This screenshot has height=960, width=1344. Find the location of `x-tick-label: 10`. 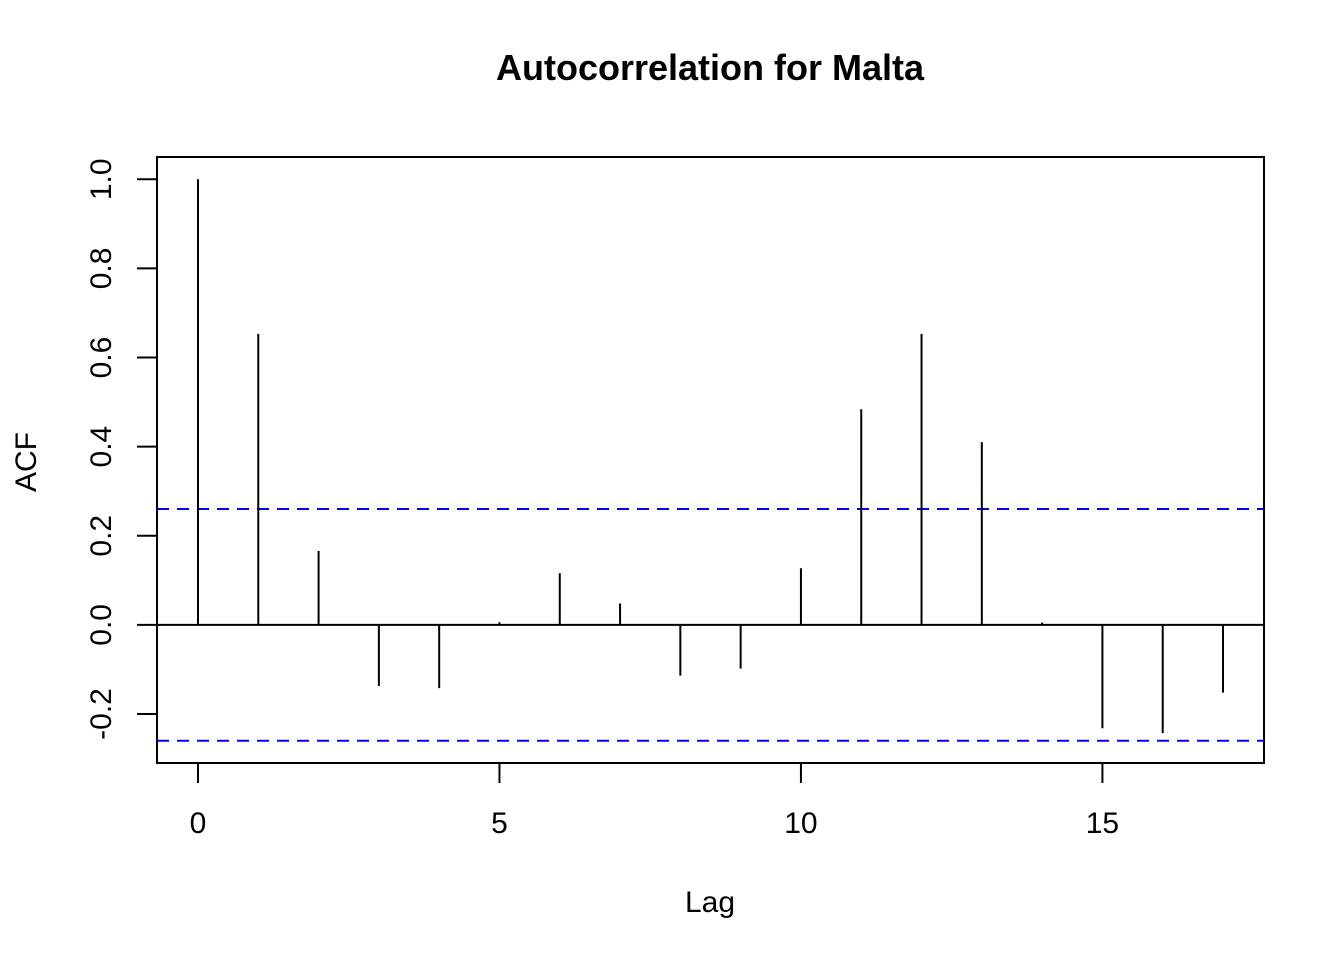

x-tick-label: 10 is located at coordinates (800, 823).